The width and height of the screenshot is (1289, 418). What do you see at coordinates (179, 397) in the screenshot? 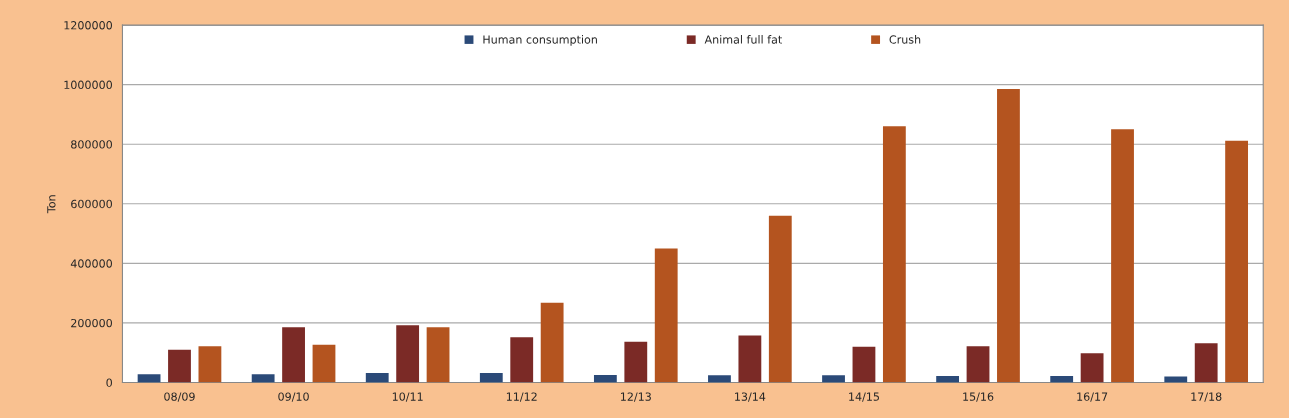
I see `x-tick-label: 08/09` at bounding box center [179, 397].